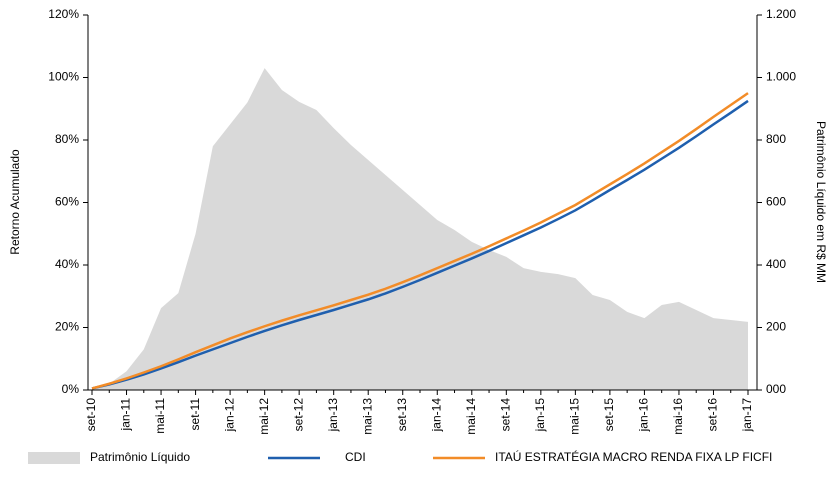 Image resolution: width=832 pixels, height=494 pixels. I want to click on y2-tick-label: 1.000, so click(781, 77).